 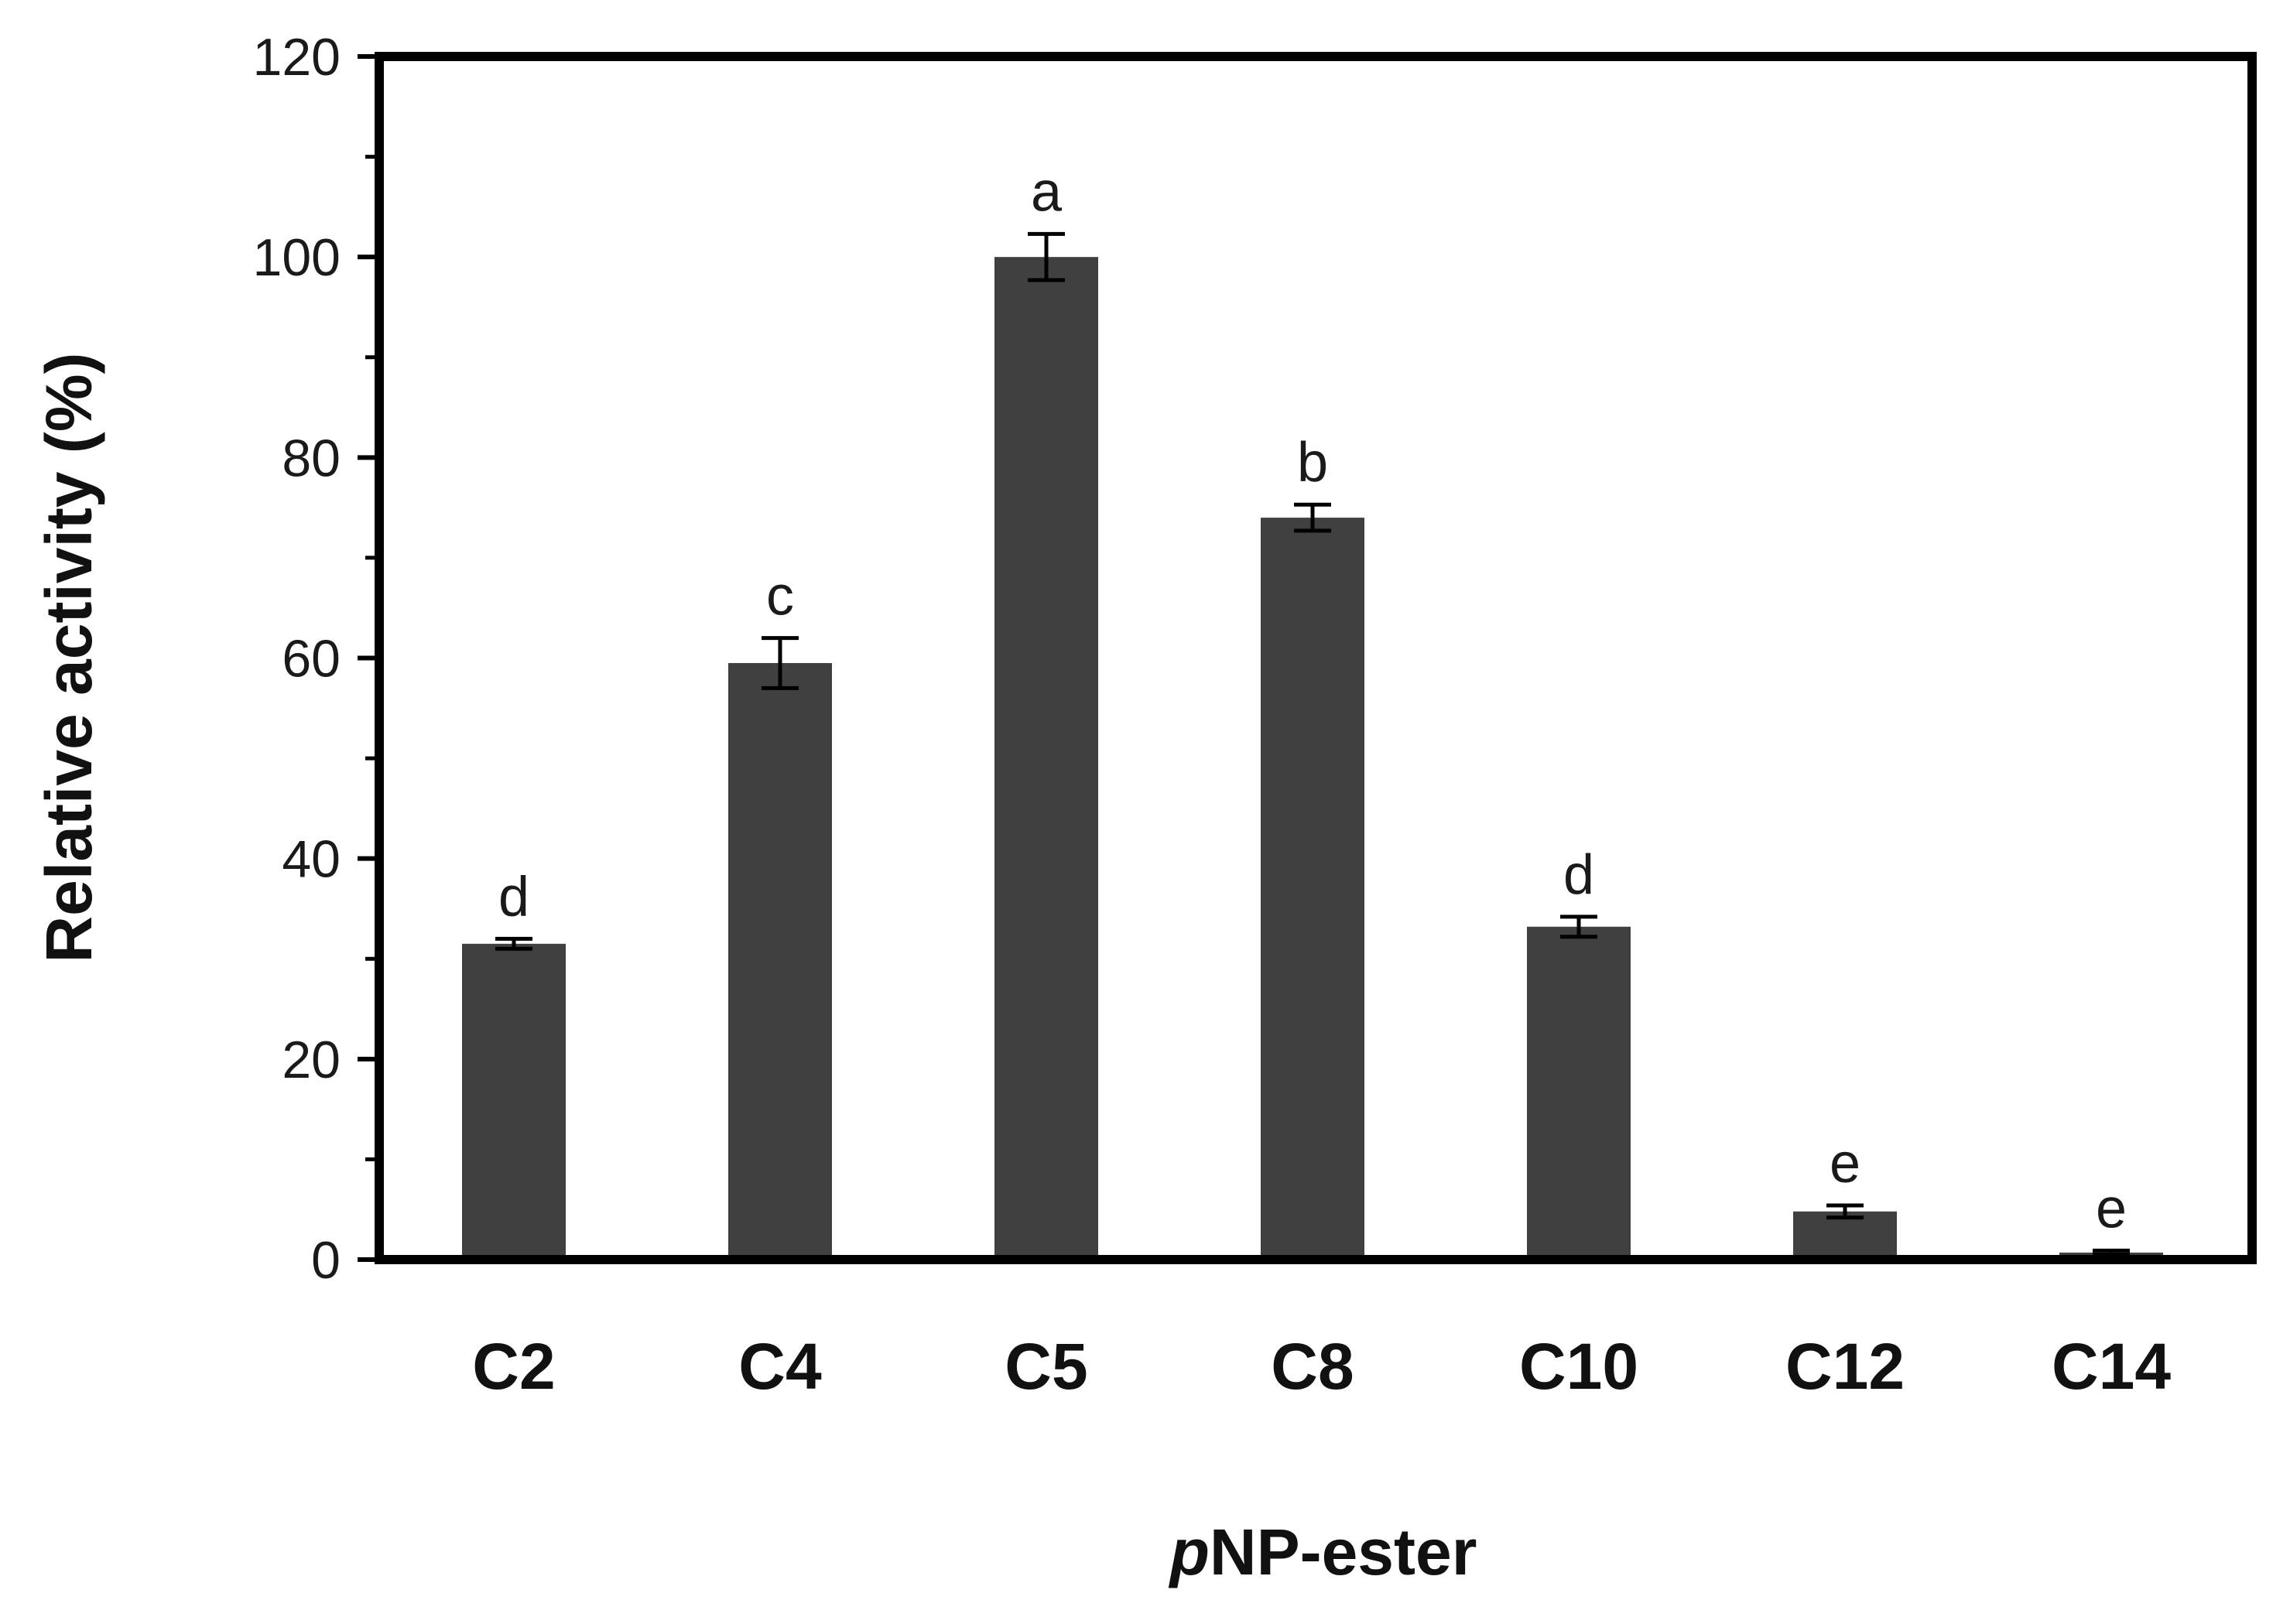 I want to click on y-tick-label: 40, so click(x=311, y=860).